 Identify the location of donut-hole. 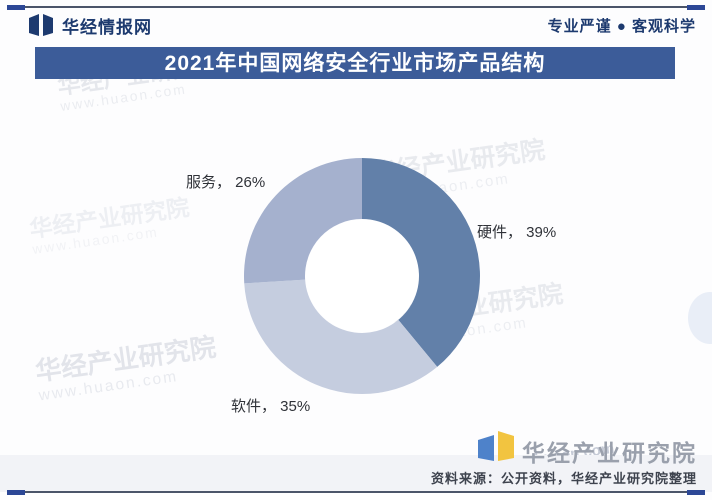
(362, 276).